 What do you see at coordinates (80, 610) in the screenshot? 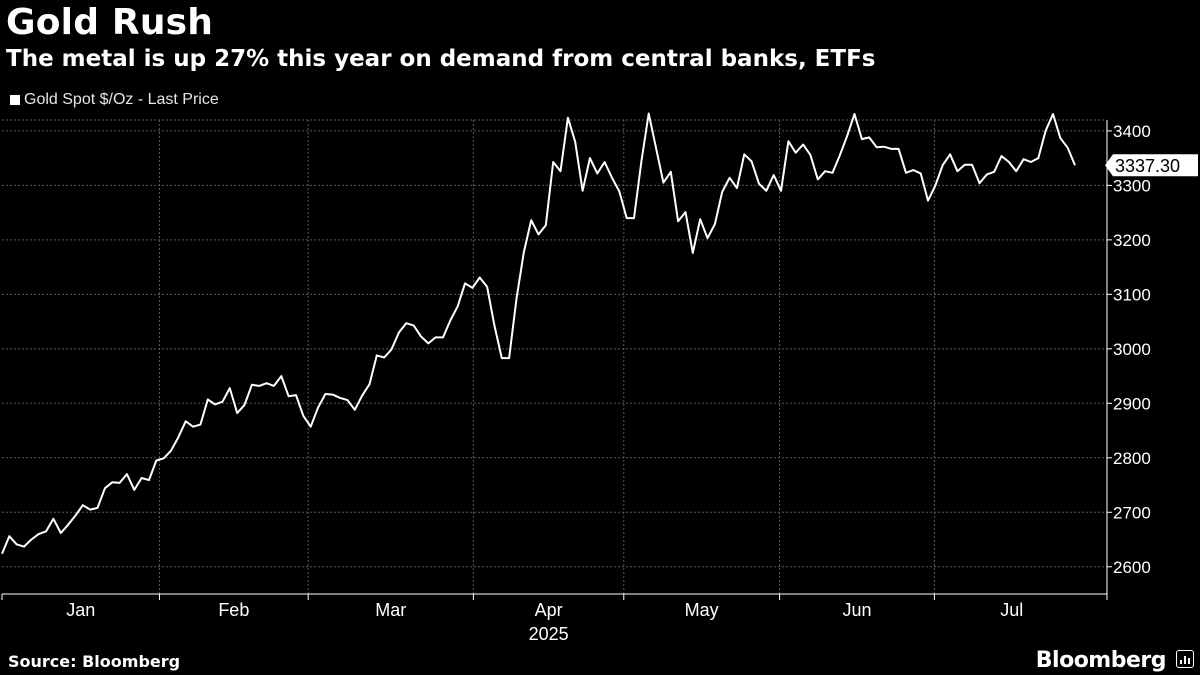
I see `x-tick-label: Jan` at bounding box center [80, 610].